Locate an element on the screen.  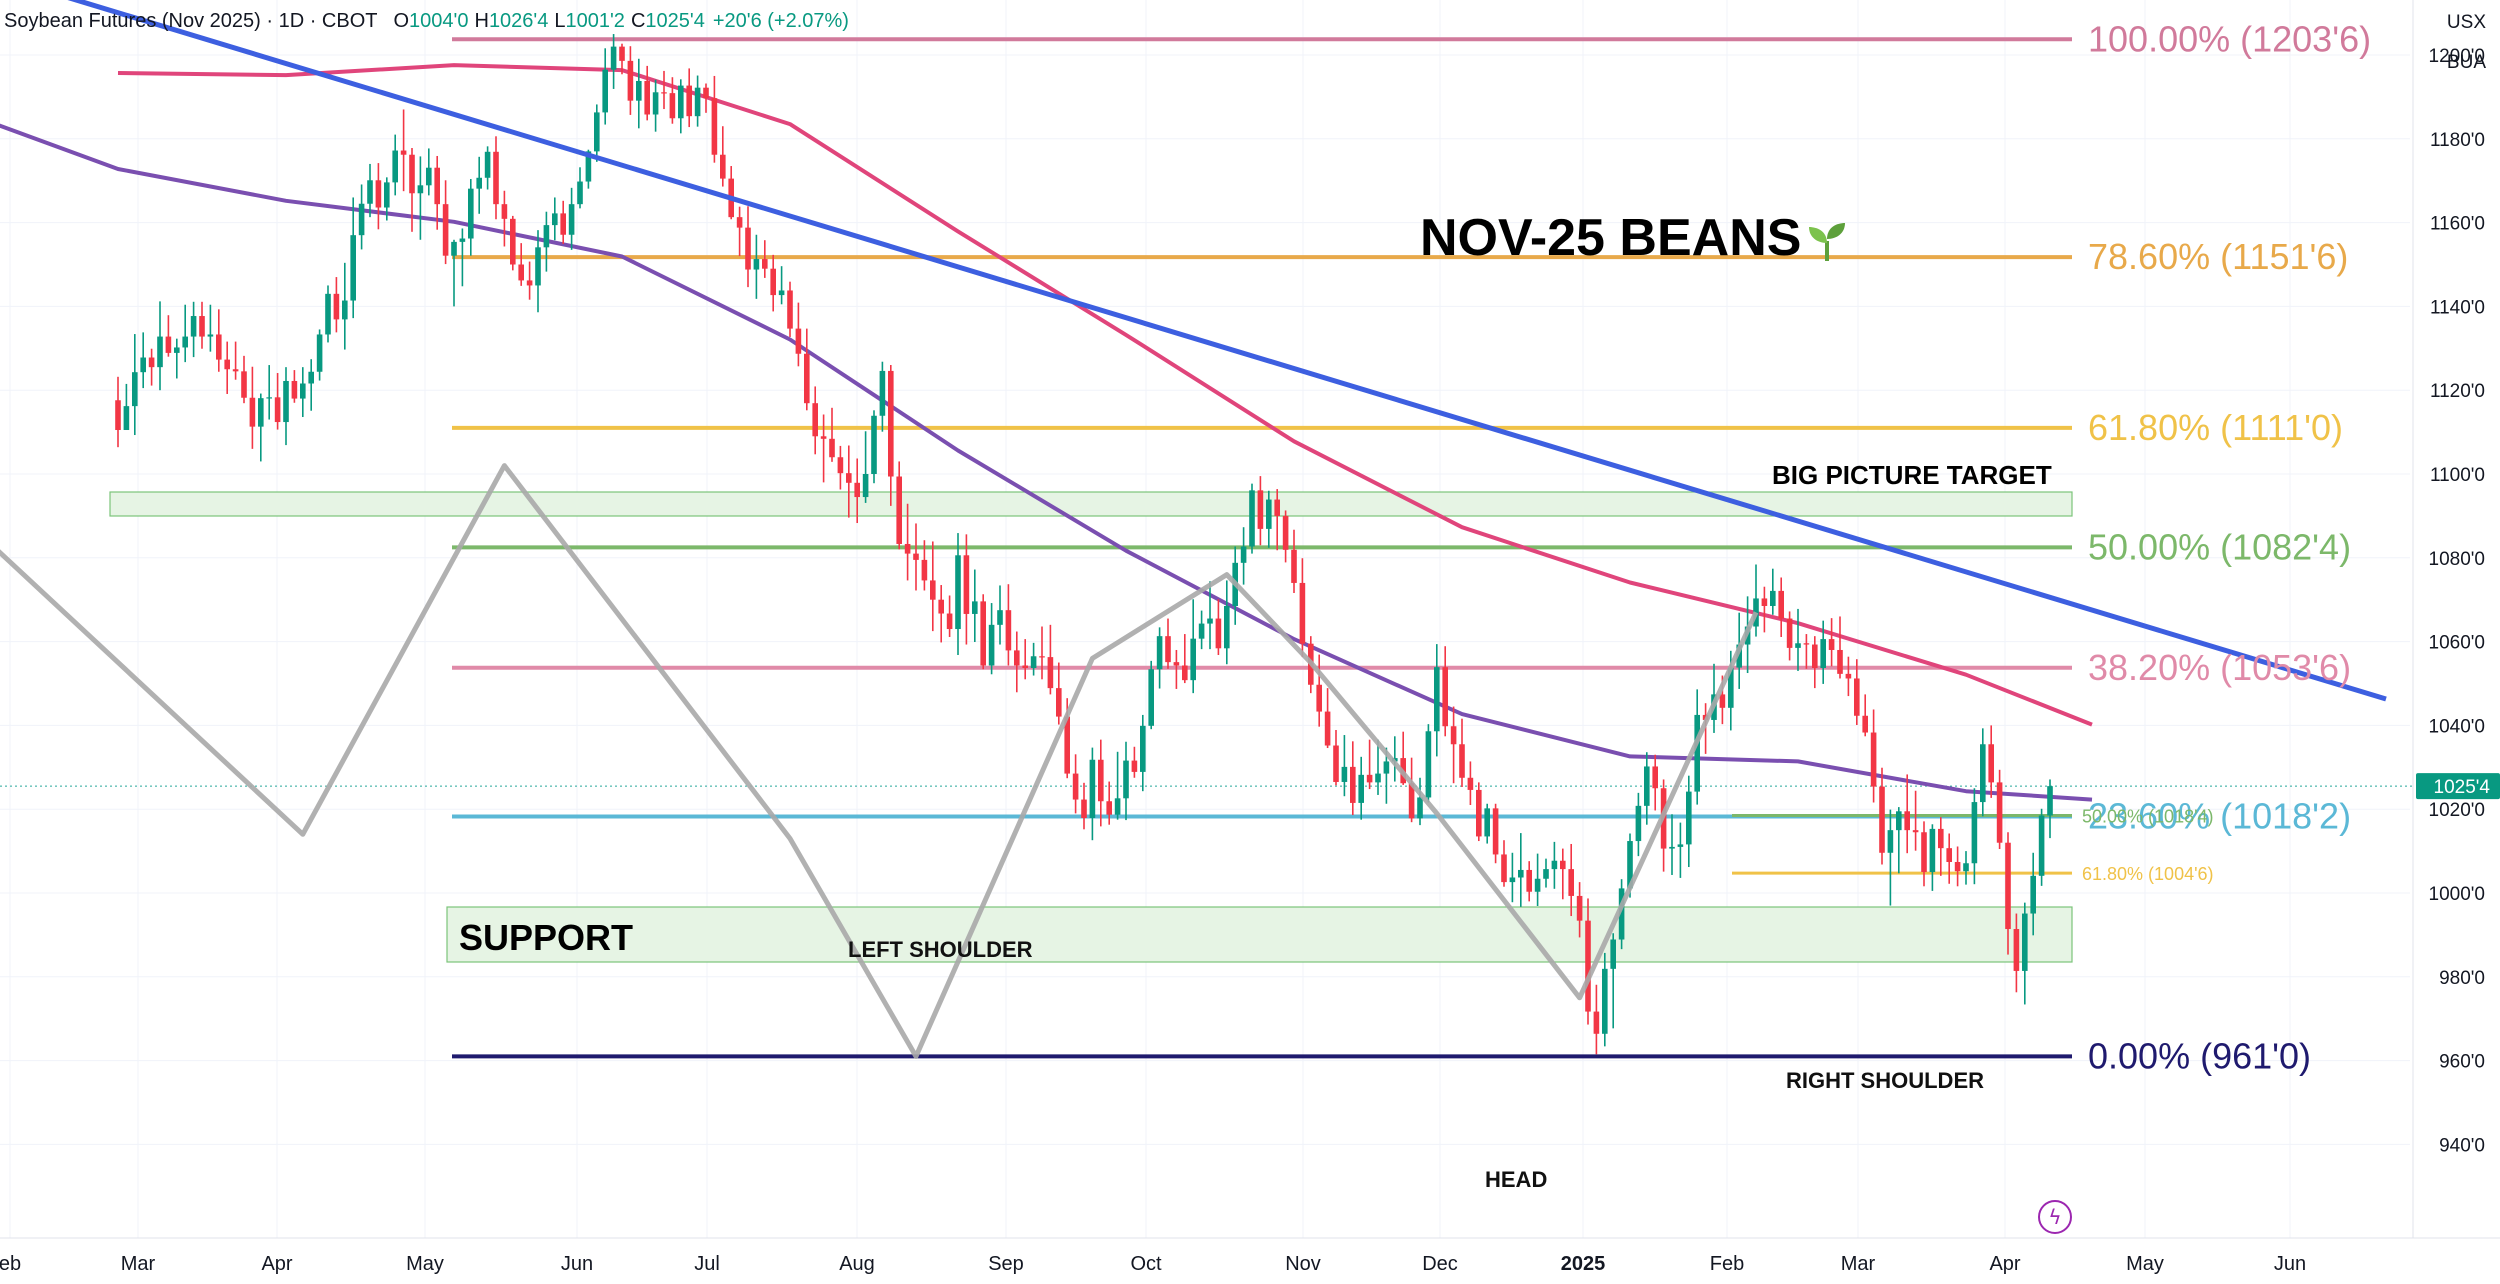
time-tick-label: Sep is located at coordinates (1006, 1264).